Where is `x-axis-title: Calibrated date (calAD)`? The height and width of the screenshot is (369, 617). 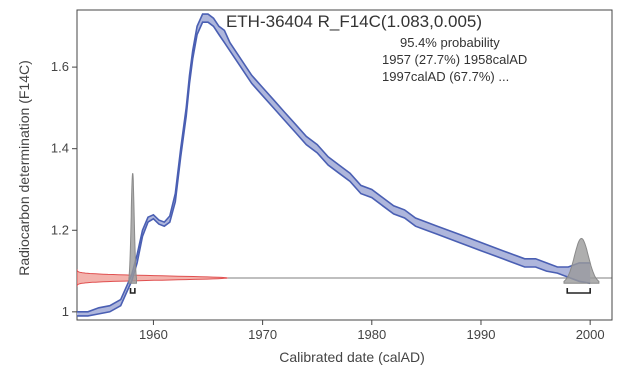
x-axis-title: Calibrated date (calAD) is located at coordinates (352, 357).